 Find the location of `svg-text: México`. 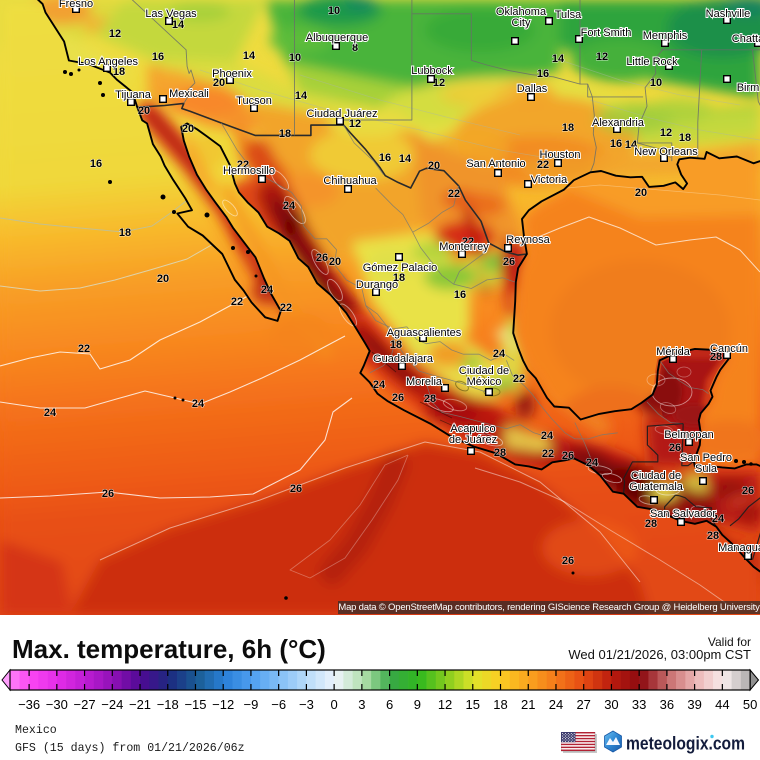

svg-text: México is located at coordinates (484, 382).